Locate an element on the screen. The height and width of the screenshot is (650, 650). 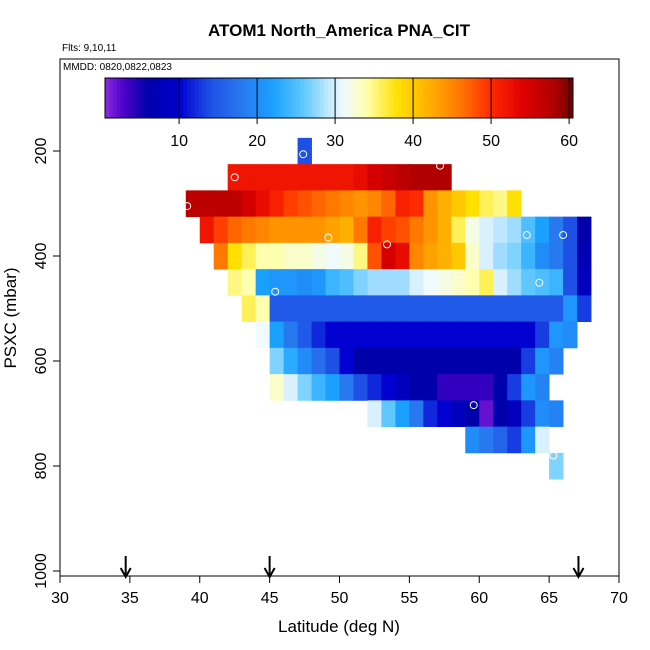
x-tick-label: 40 is located at coordinates (200, 598).